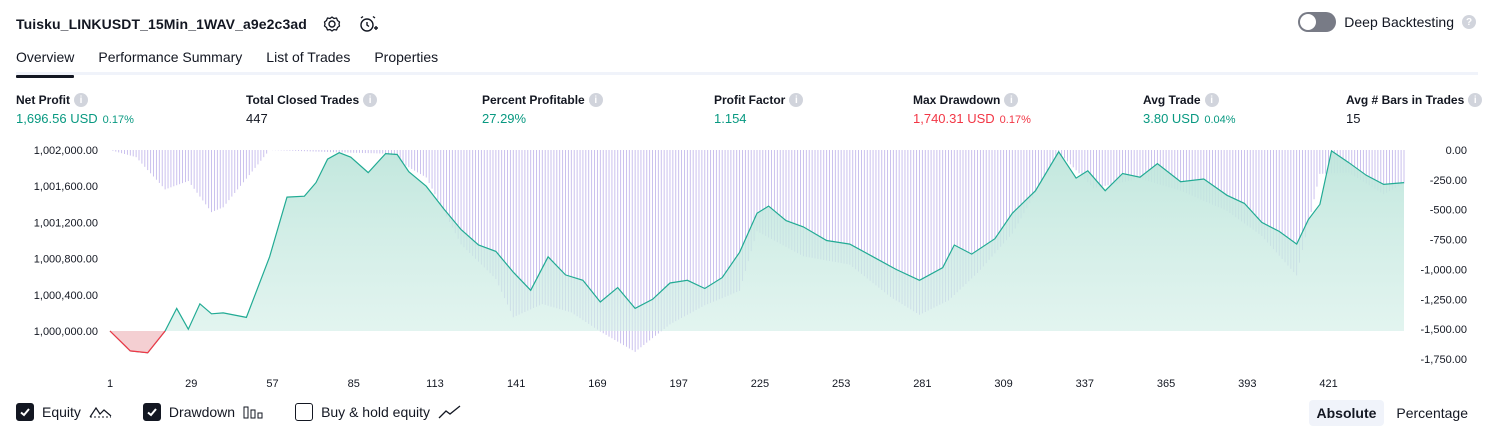 The width and height of the screenshot is (1494, 438). I want to click on right-axis-tick: -1,750.00, so click(1444, 360).